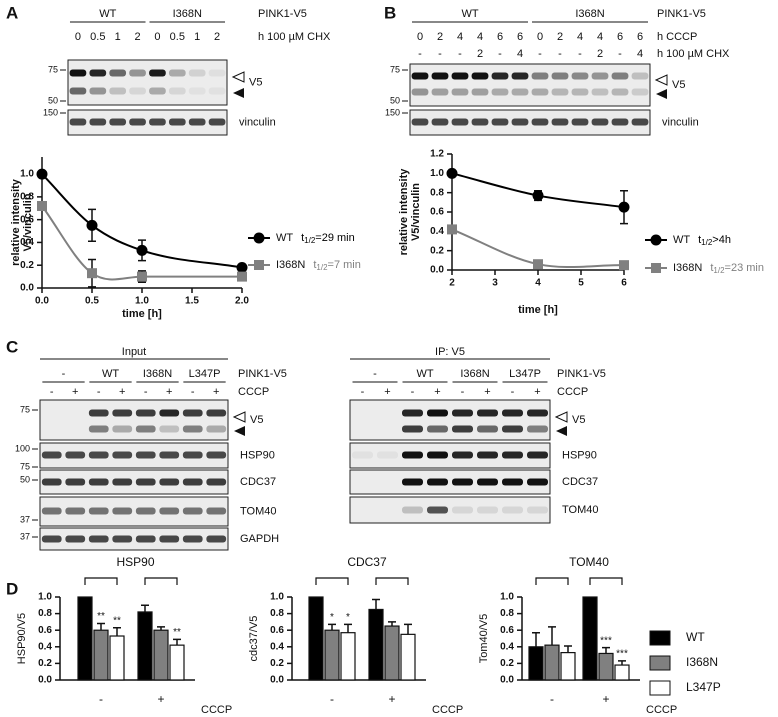 Image resolution: width=778 pixels, height=717 pixels. Describe the element at coordinates (622, 654) in the screenshot. I see `significance: ***` at that location.